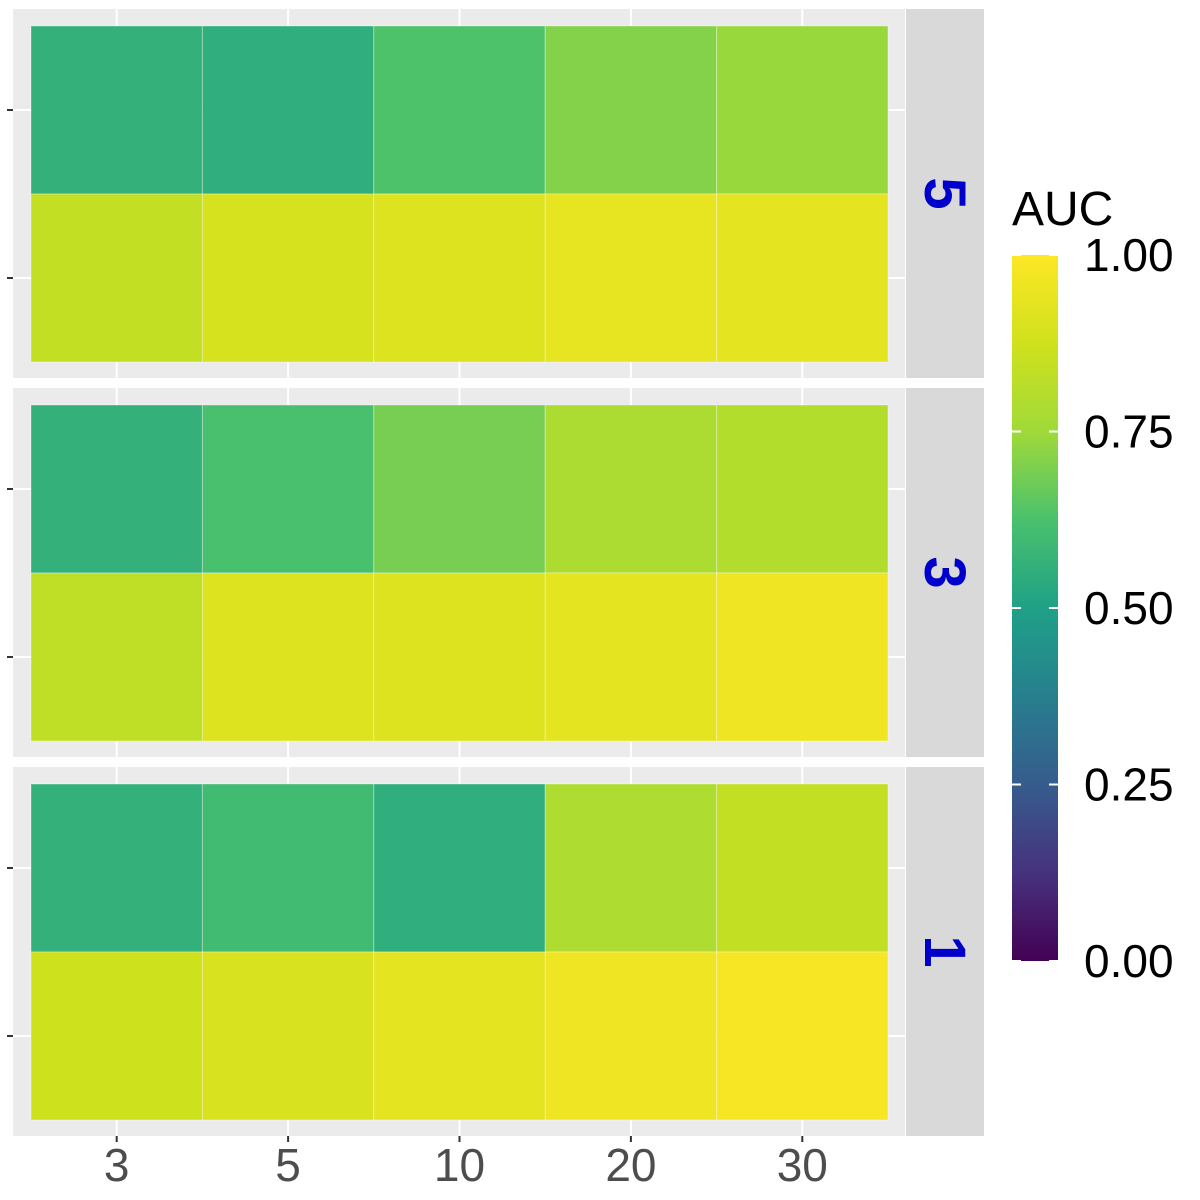  Describe the element at coordinates (1129, 432) in the screenshot. I see `legend-tick-label: 0.75` at that location.